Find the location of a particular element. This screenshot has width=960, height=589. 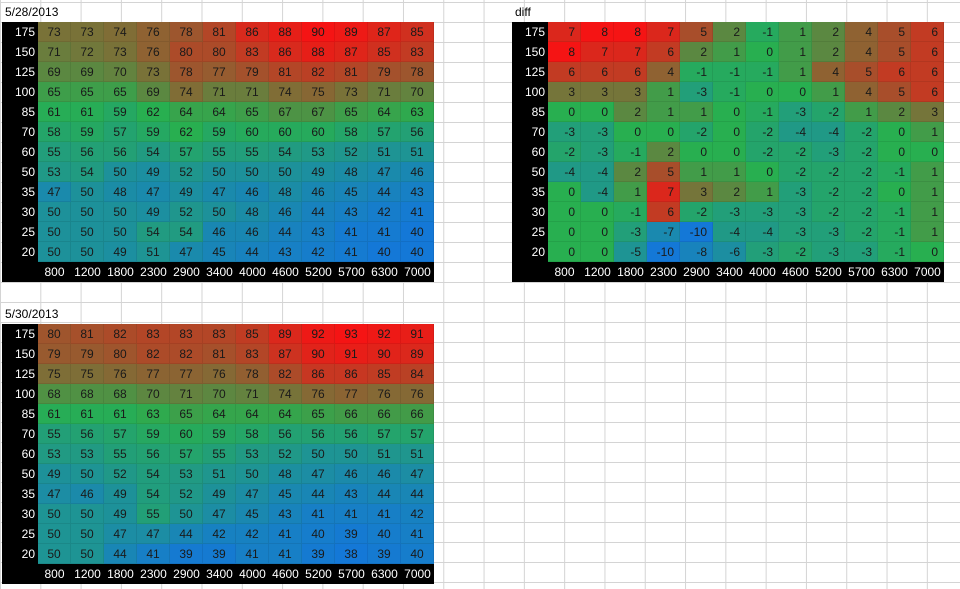

heatmap-cell: 83 is located at coordinates (219, 334).